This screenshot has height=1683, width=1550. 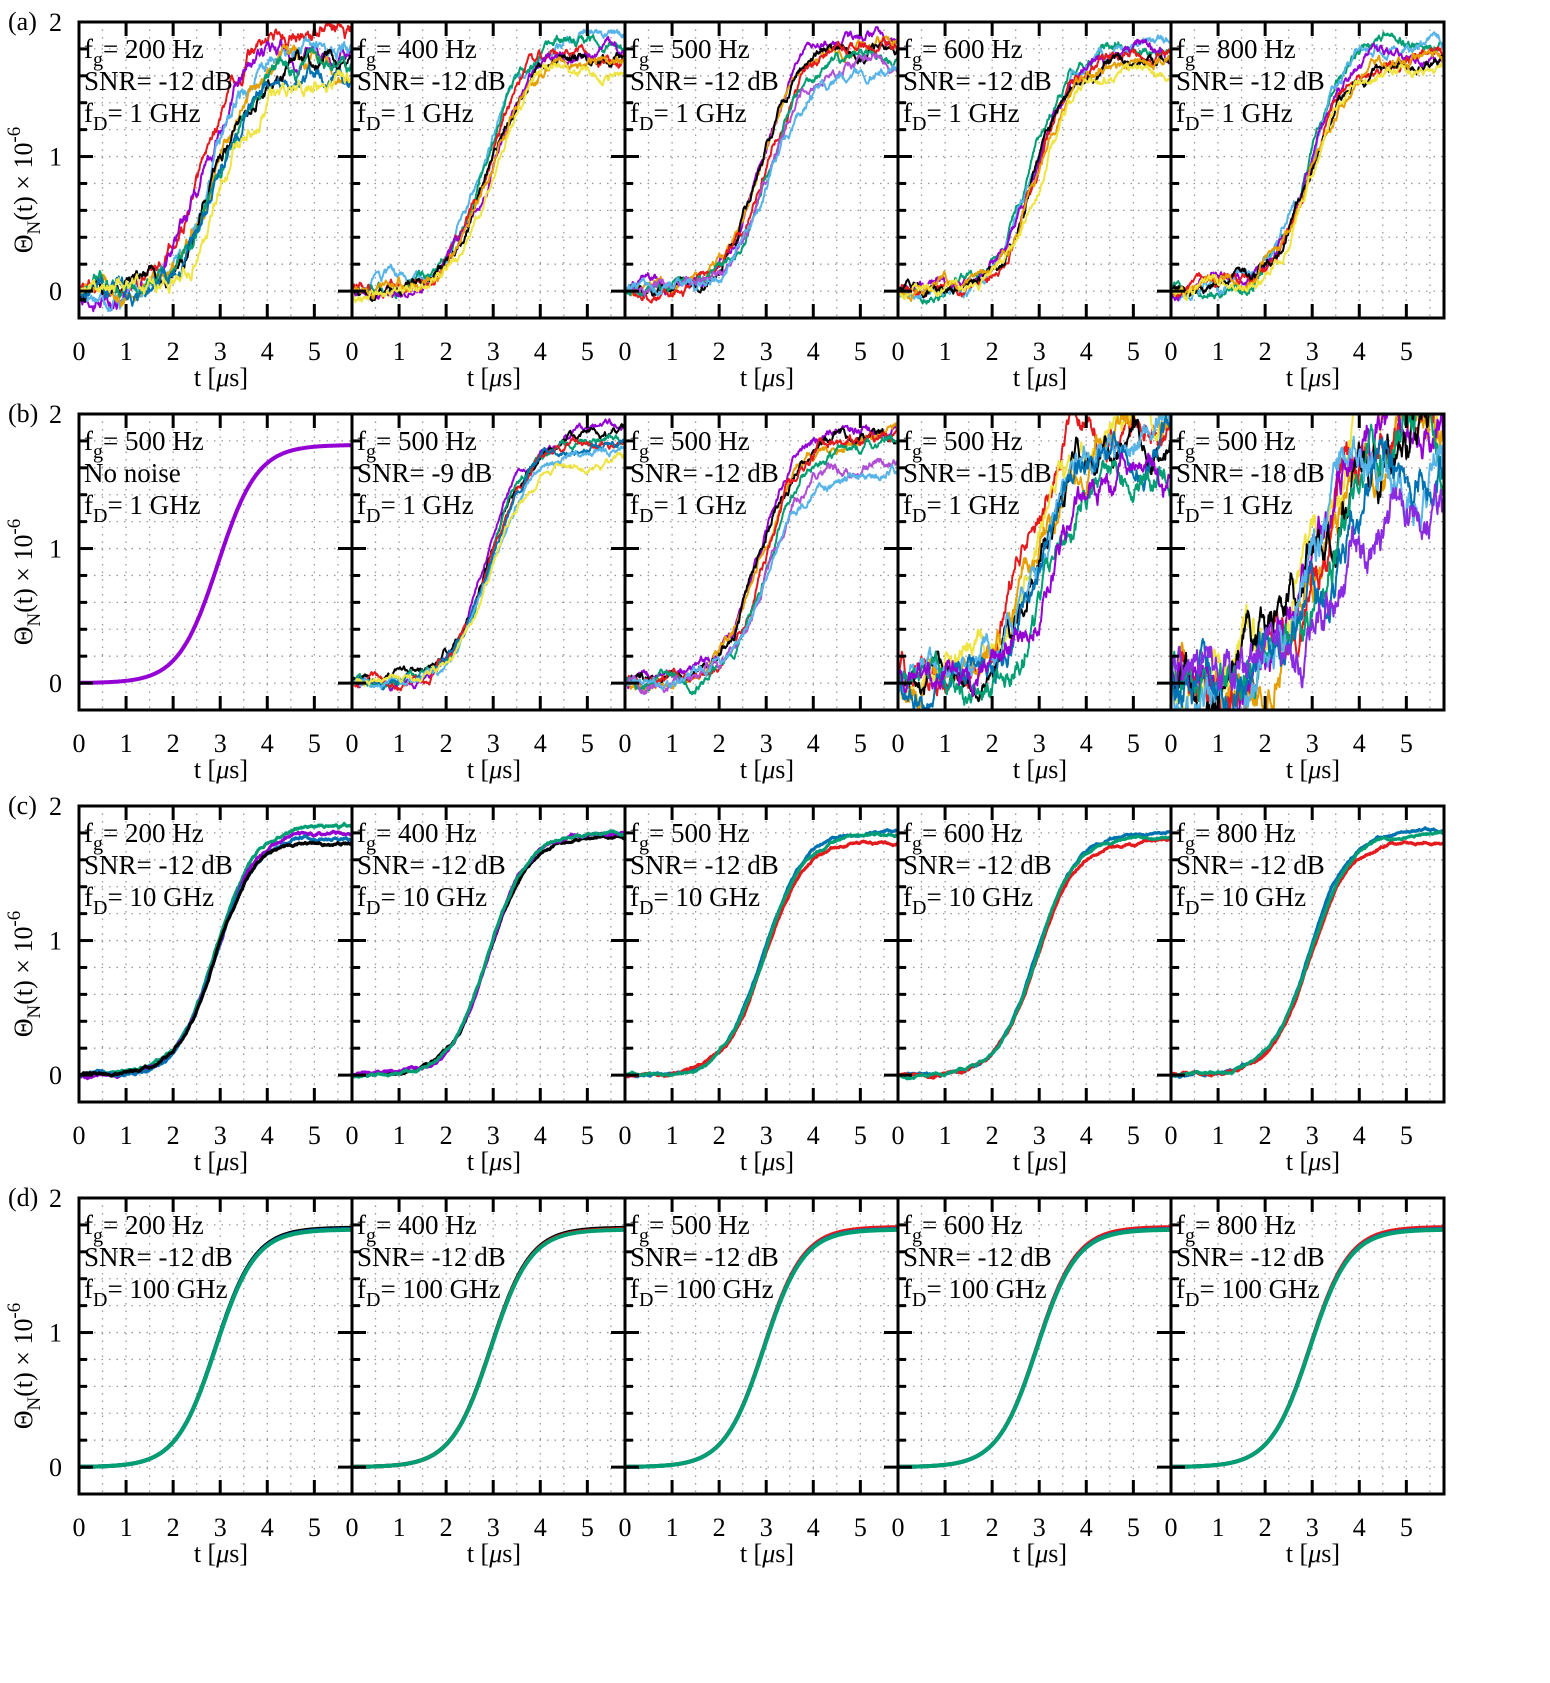 I want to click on series-line-violet, so click(x=1307, y=587).